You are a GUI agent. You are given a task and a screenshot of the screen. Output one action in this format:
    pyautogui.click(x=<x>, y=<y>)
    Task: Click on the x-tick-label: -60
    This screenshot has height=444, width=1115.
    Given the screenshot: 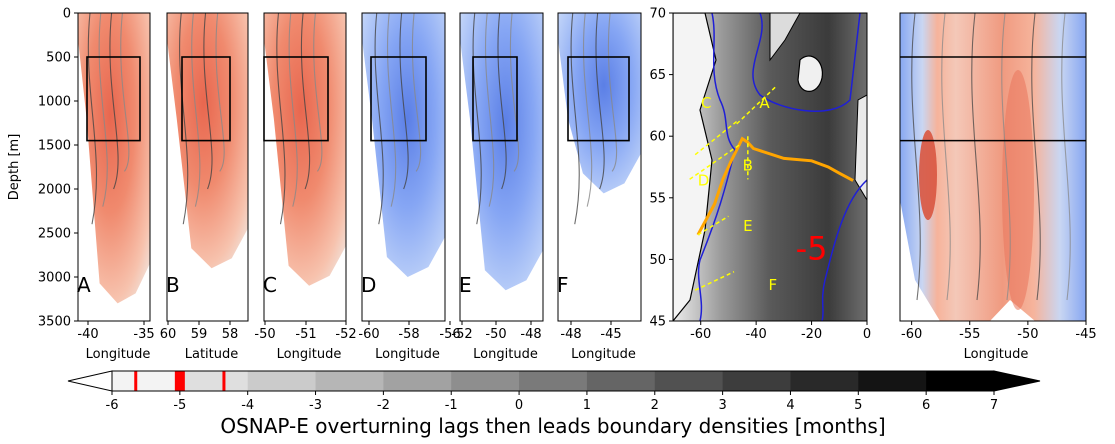 What is the action you would take?
    pyautogui.click(x=368, y=334)
    